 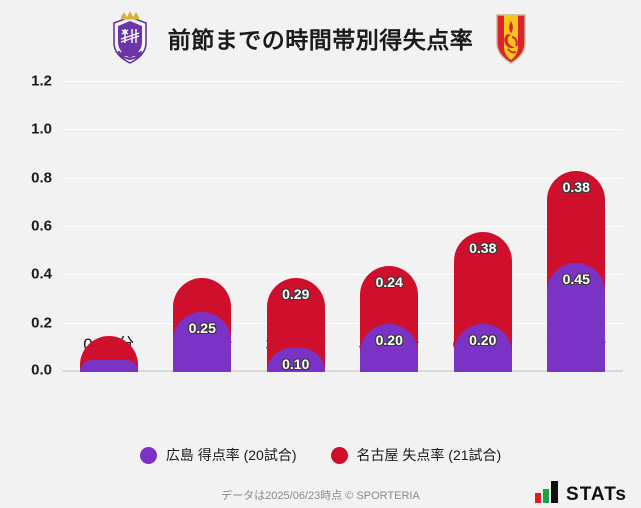 What do you see at coordinates (41, 178) in the screenshot?
I see `y-tick-label: 0.8` at bounding box center [41, 178].